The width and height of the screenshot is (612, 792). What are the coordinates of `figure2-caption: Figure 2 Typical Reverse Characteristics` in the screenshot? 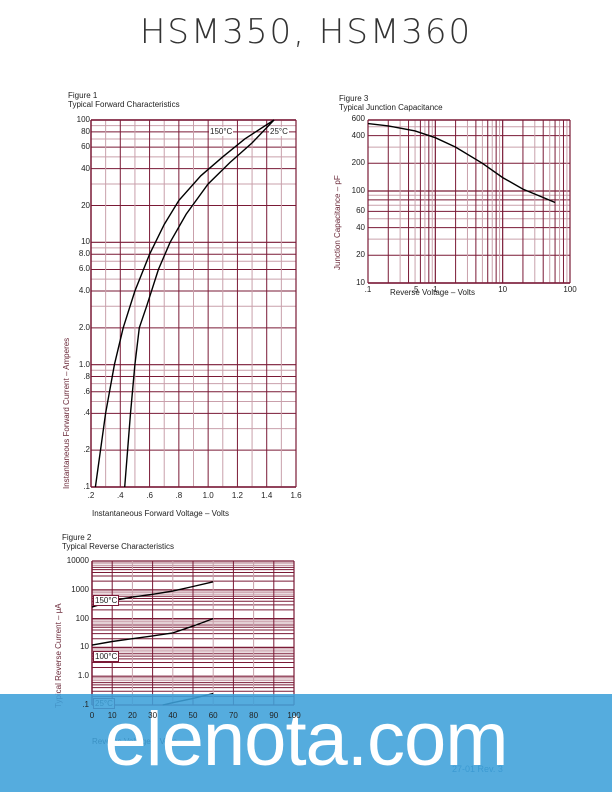 It's located at (118, 542).